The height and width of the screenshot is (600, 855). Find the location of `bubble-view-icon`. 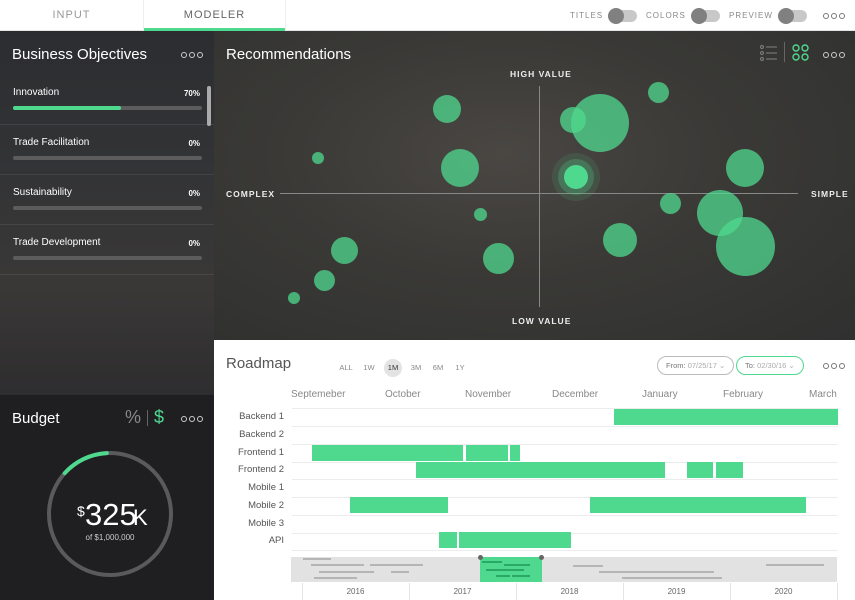

bubble-view-icon is located at coordinates (801, 53).